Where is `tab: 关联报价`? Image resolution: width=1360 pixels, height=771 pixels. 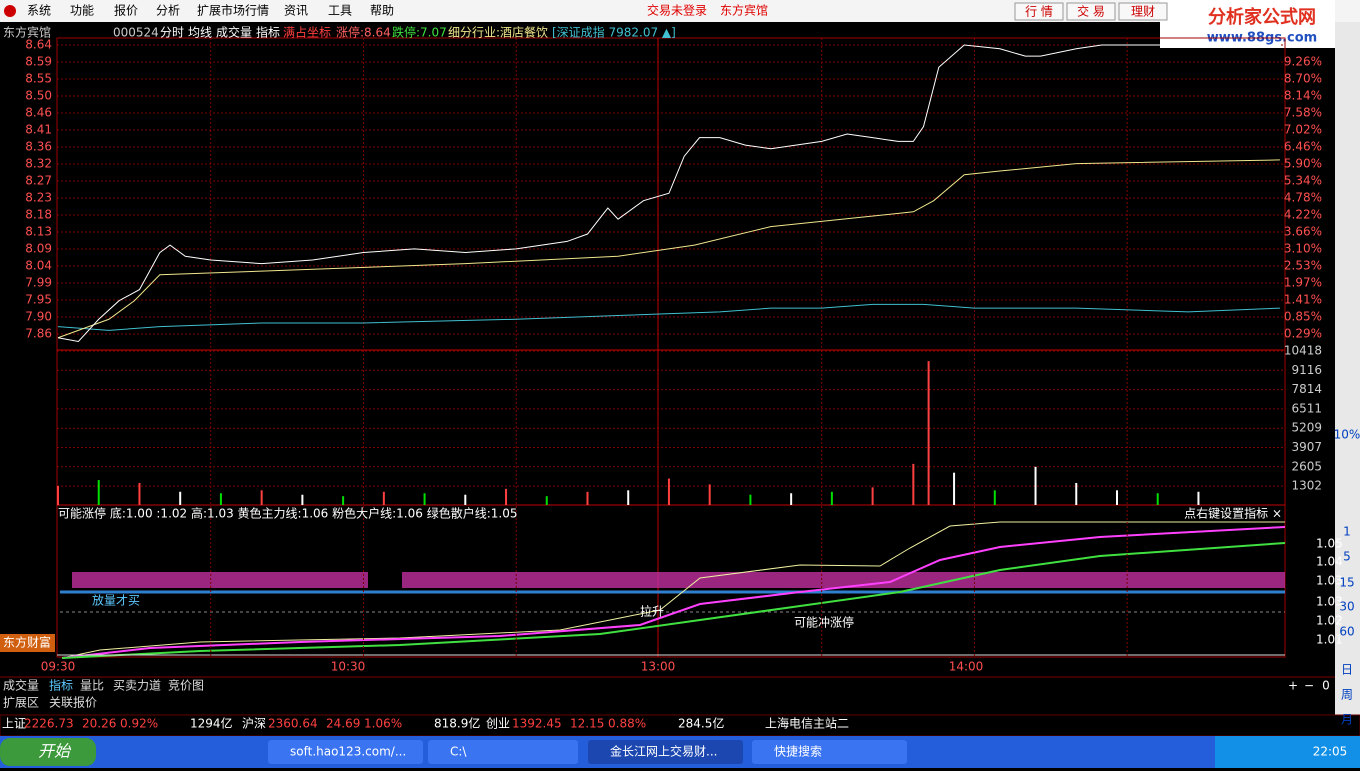
tab: 关联报价 is located at coordinates (73, 702).